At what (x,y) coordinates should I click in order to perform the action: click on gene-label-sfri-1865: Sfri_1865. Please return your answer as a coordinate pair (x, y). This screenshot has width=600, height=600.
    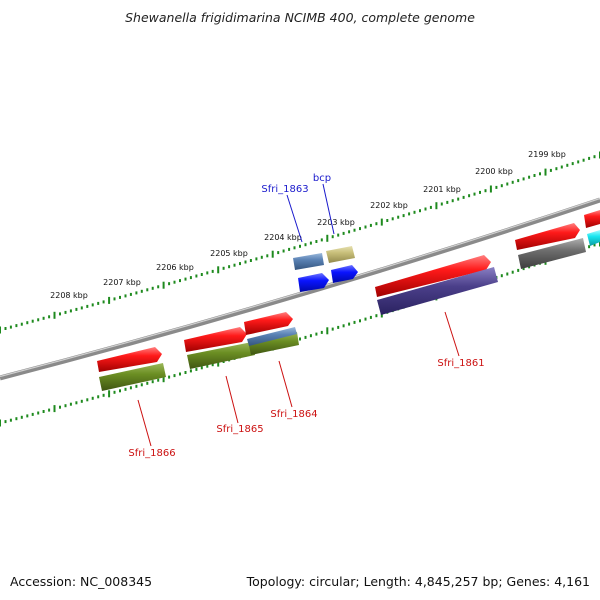
    Looking at the image, I should click on (239, 429).